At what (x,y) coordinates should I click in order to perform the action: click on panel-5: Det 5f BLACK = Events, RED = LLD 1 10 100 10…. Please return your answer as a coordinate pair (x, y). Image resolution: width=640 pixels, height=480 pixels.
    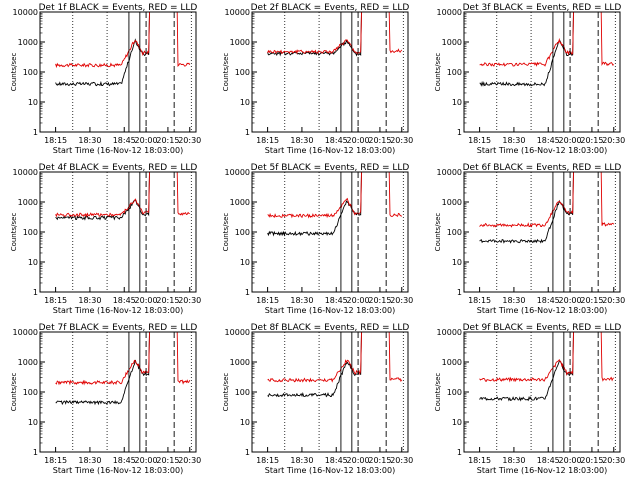
    Looking at the image, I should click on (317, 239).